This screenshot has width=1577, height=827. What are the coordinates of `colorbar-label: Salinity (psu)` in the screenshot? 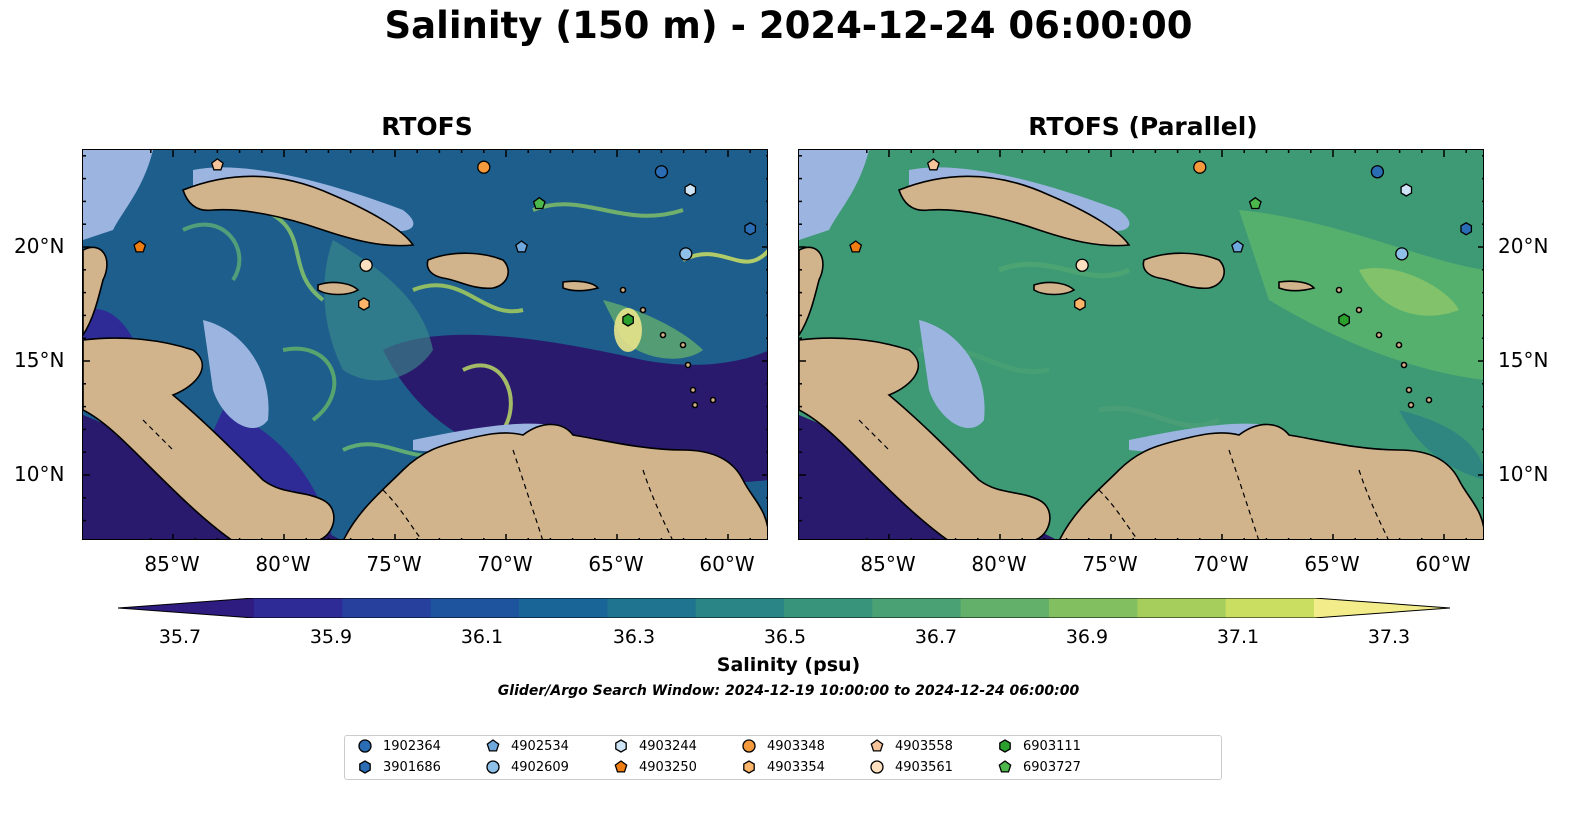 It's located at (788, 665).